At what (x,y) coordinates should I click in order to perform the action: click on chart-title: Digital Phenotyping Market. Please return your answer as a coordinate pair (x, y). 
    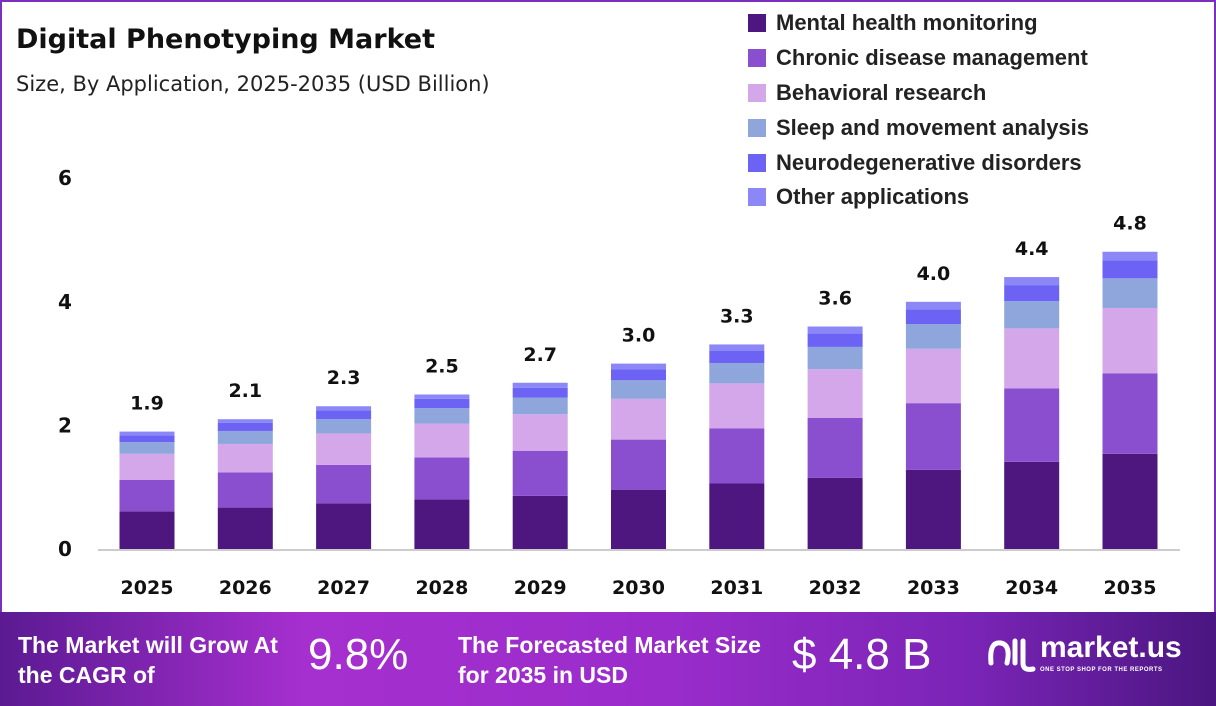
    Looking at the image, I should click on (226, 39).